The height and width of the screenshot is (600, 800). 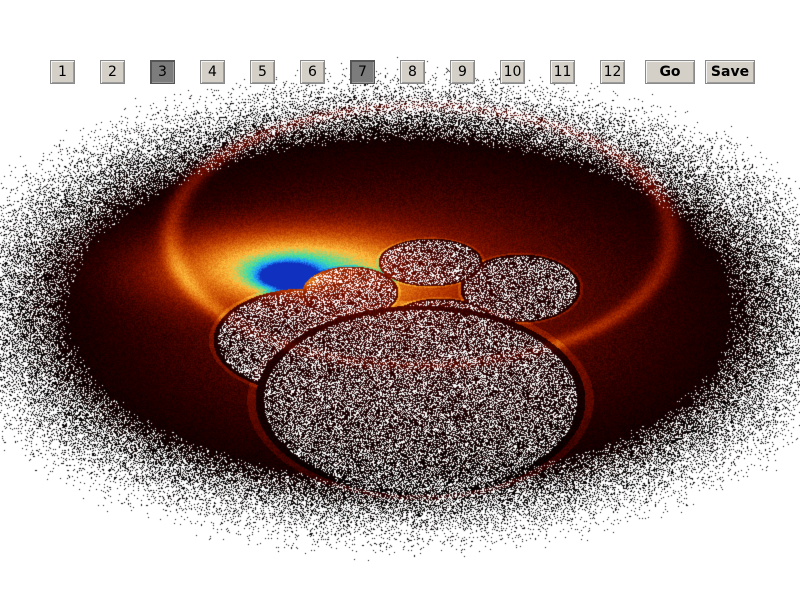 What do you see at coordinates (412, 72) in the screenshot?
I see `preset-button-8: 8` at bounding box center [412, 72].